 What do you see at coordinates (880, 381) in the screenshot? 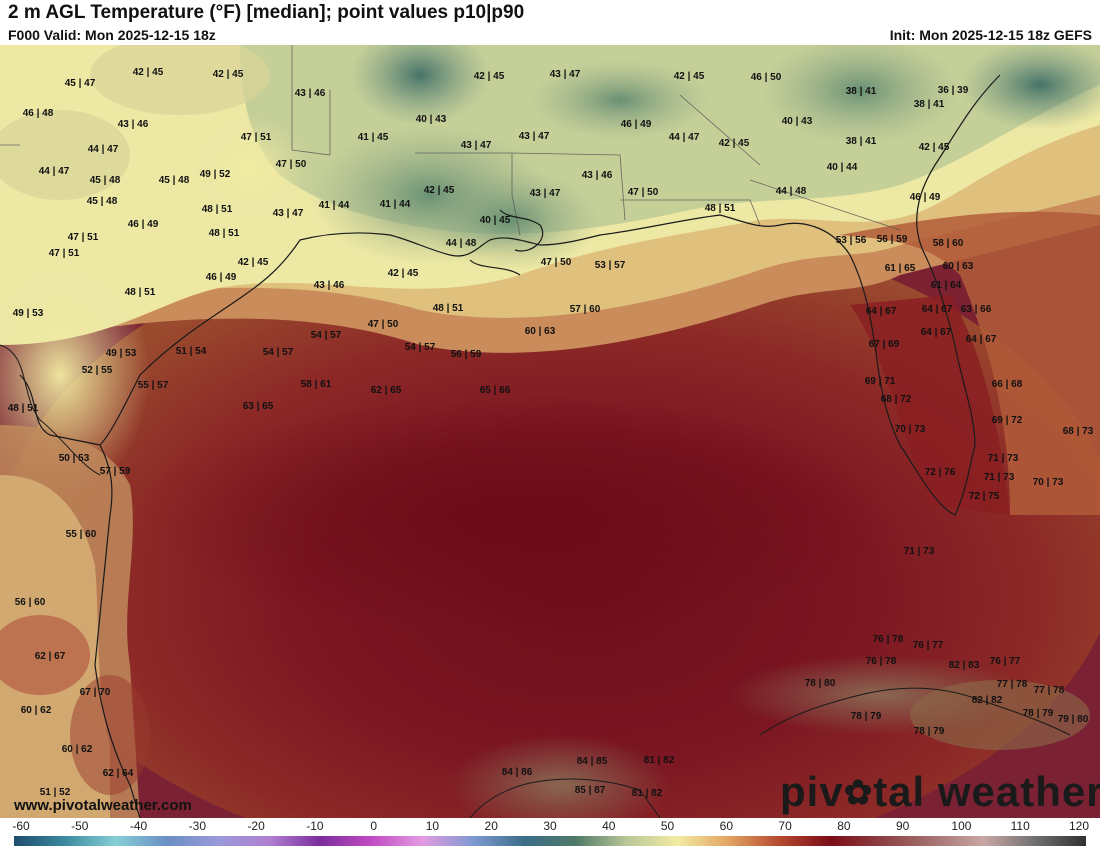
I see `point-value-label: 69 | 71` at bounding box center [880, 381].